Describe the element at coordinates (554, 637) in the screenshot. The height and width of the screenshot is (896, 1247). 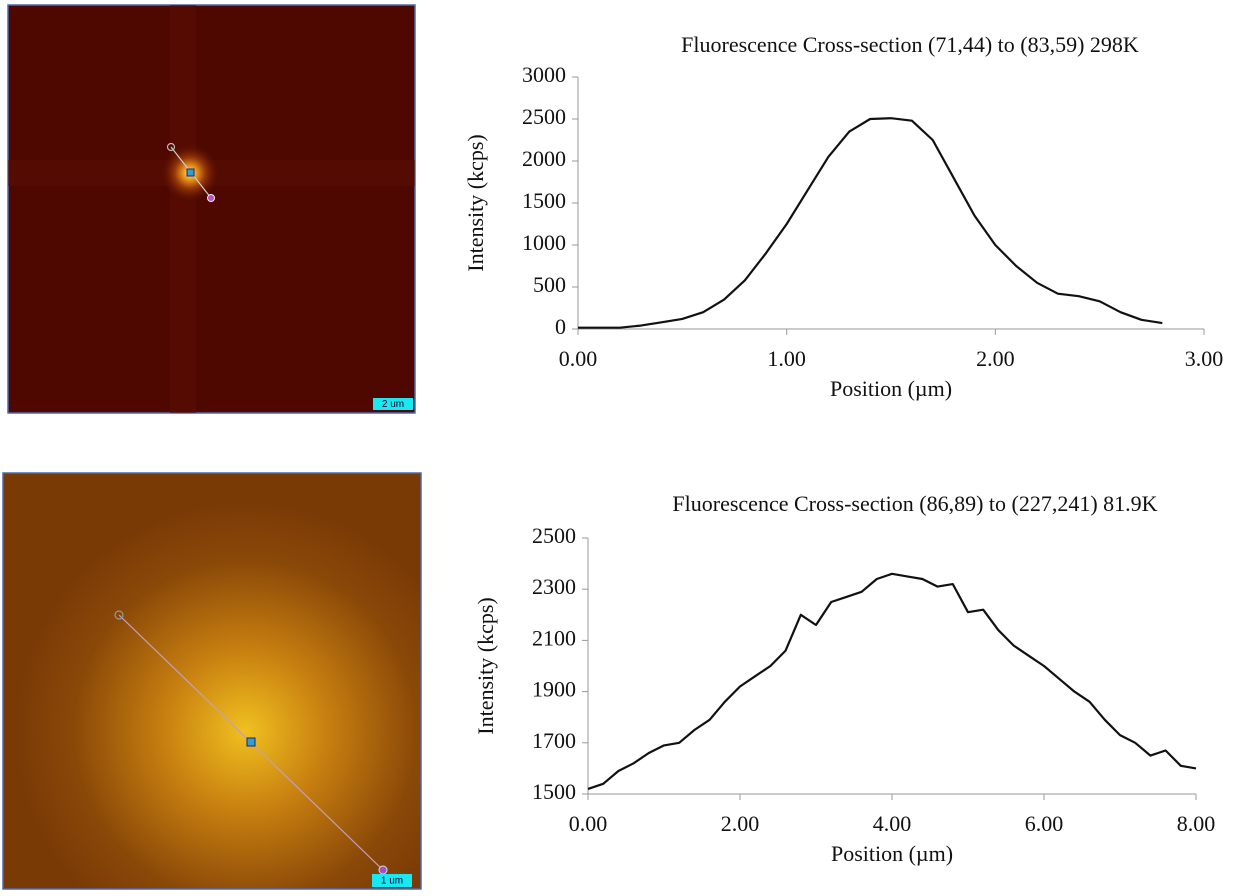
I see `y-tick-label: 2100` at that location.